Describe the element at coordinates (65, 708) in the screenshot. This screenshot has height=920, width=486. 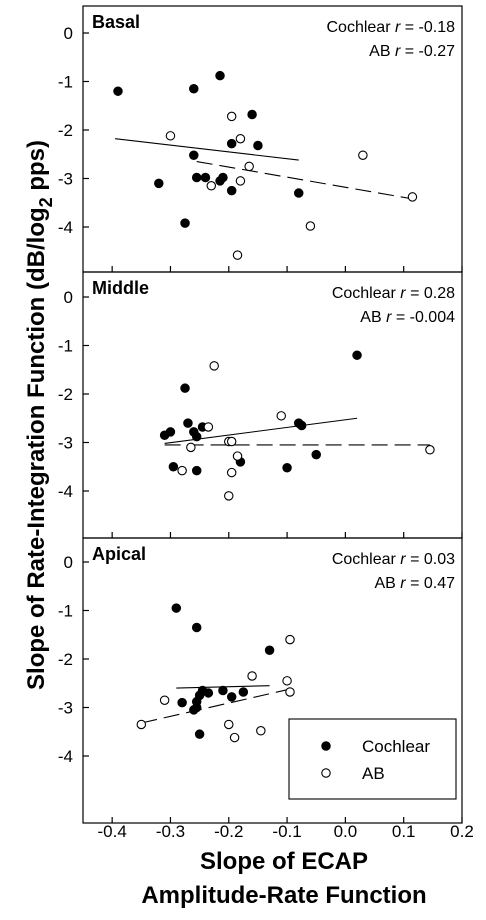
I see `apical-y-tick-label-3: -3` at that location.